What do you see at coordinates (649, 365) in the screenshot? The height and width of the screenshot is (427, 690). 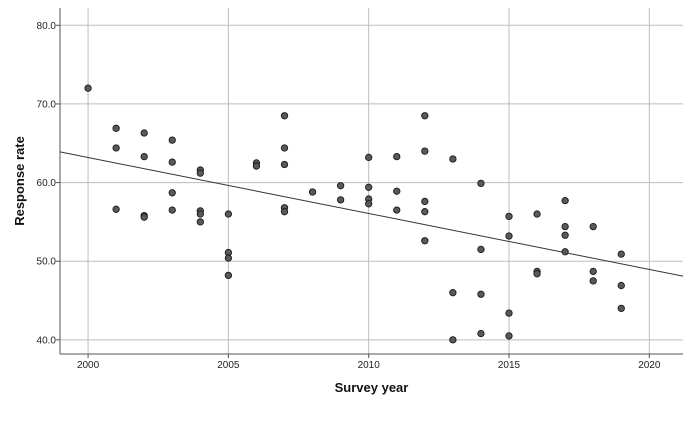 I see `x-tick-label: 2020` at bounding box center [649, 365].